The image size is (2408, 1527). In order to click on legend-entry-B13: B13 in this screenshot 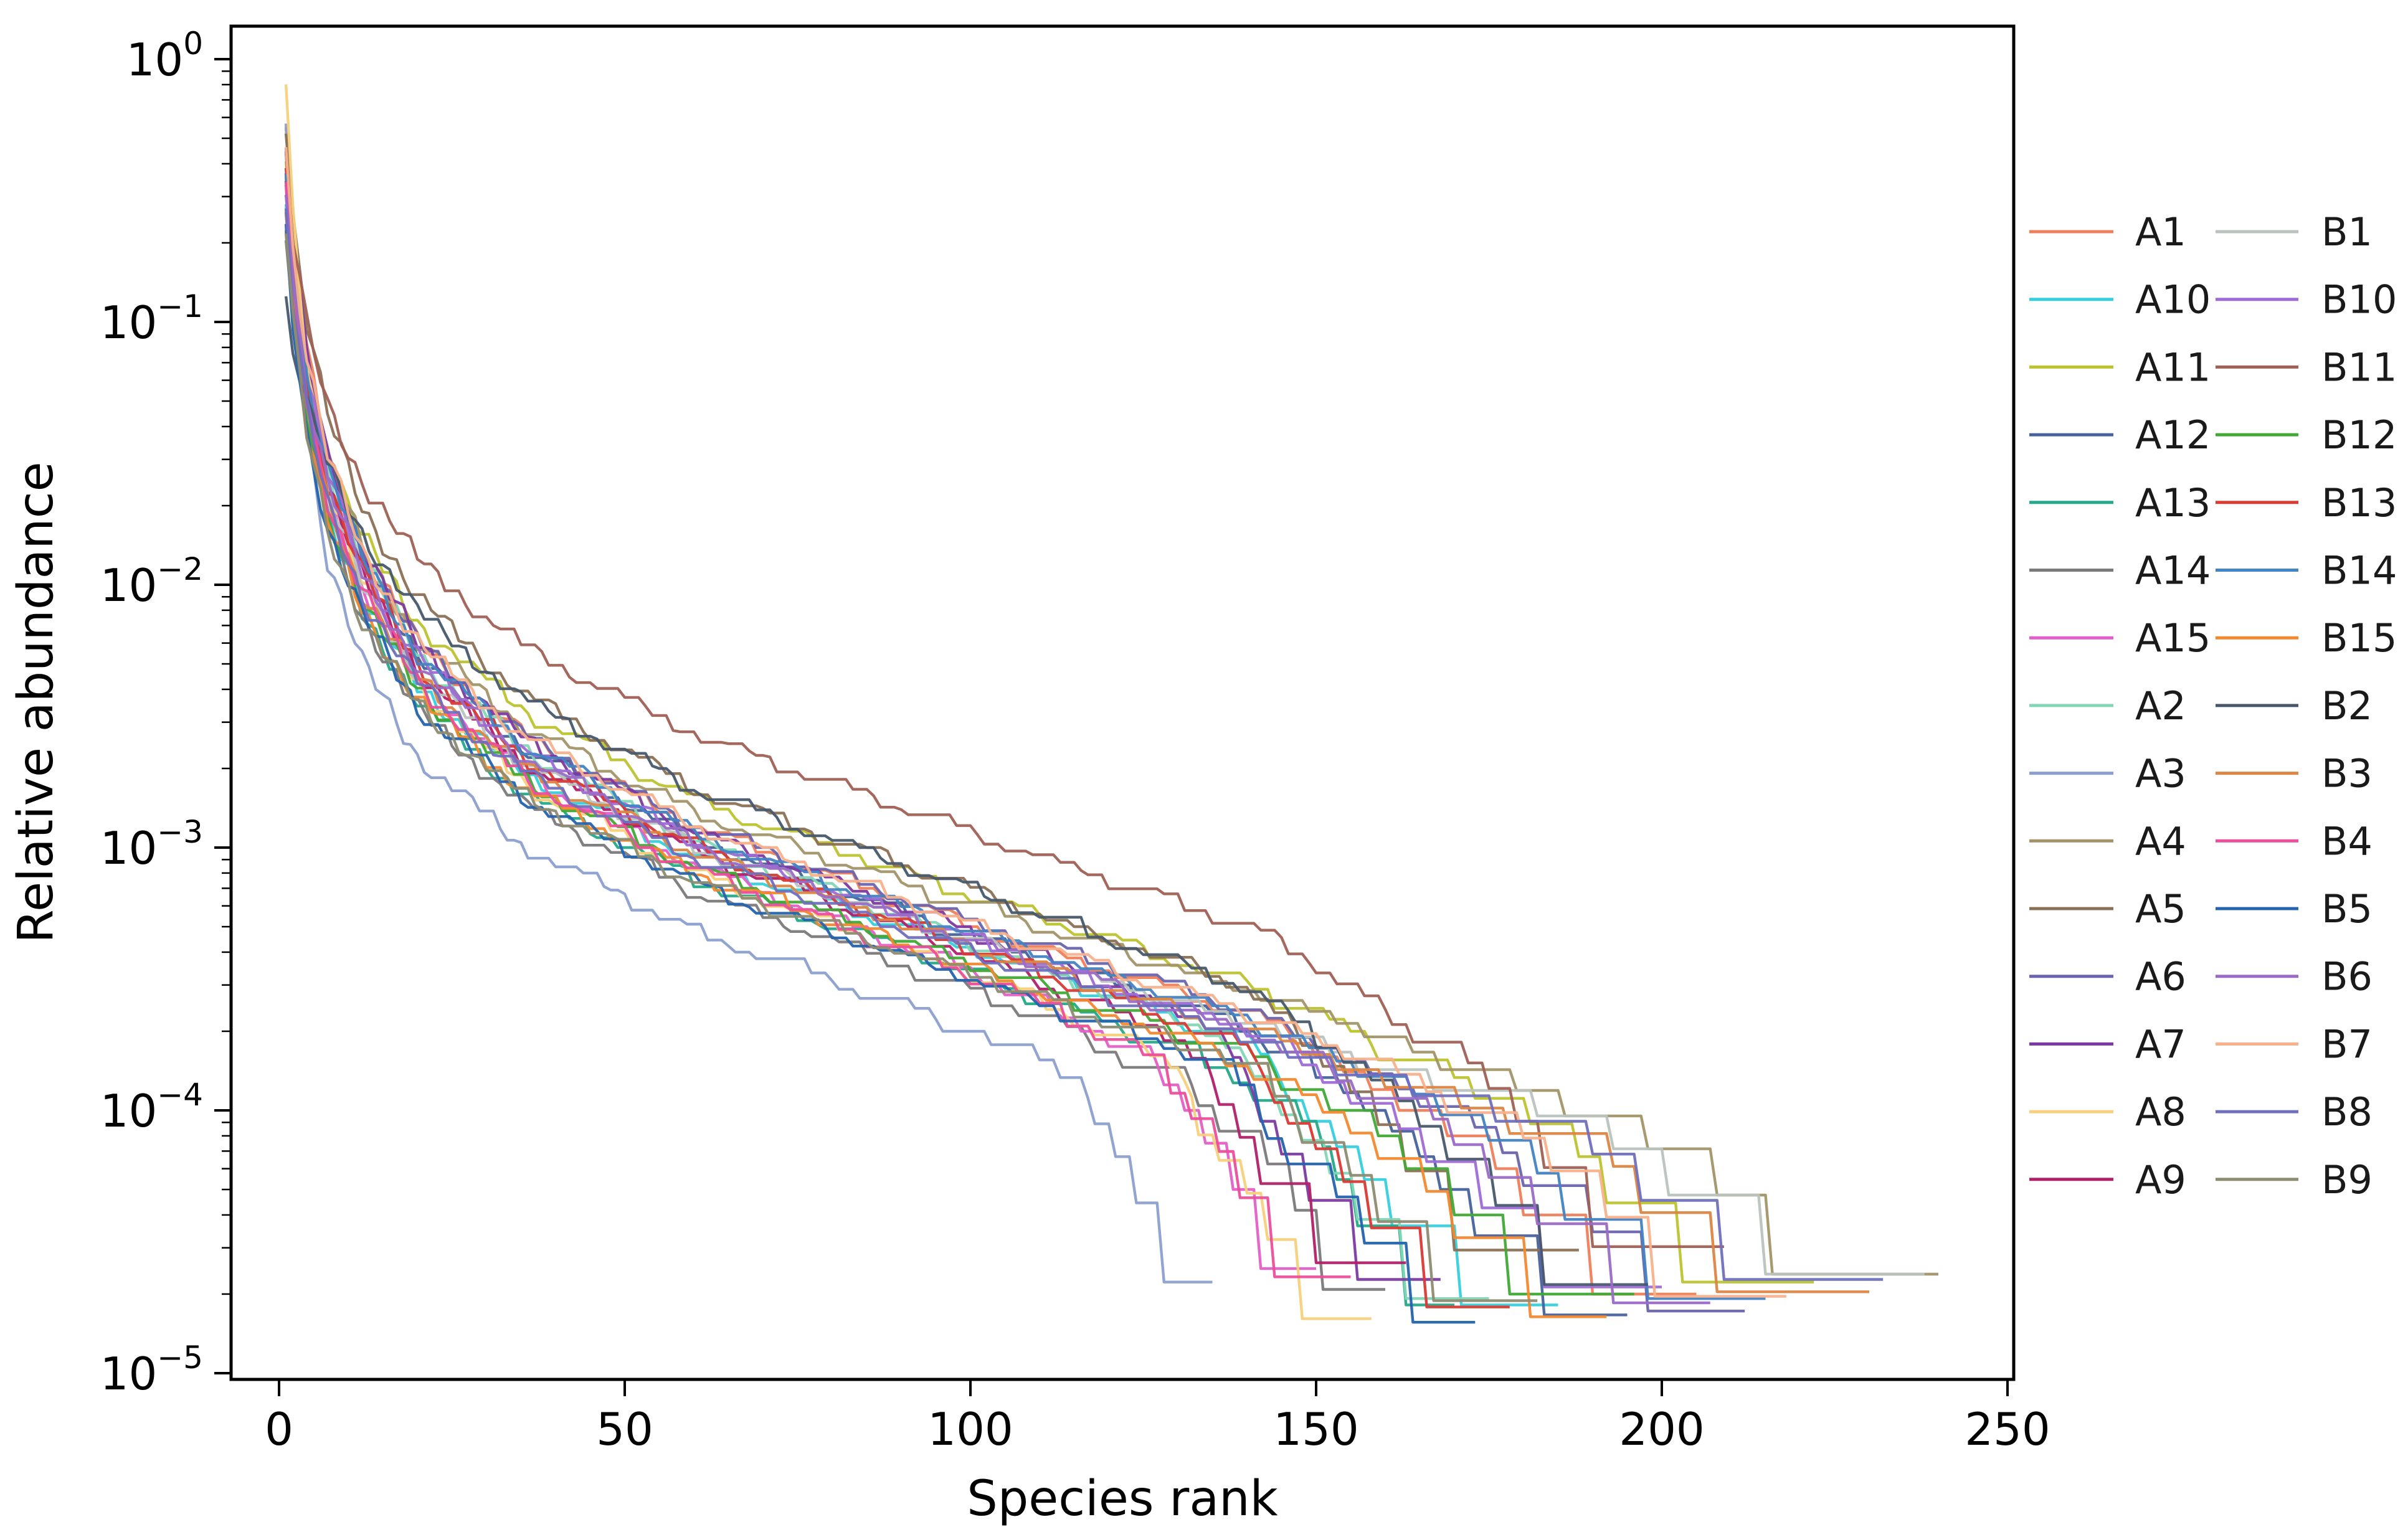, I will do `click(2306, 503)`.